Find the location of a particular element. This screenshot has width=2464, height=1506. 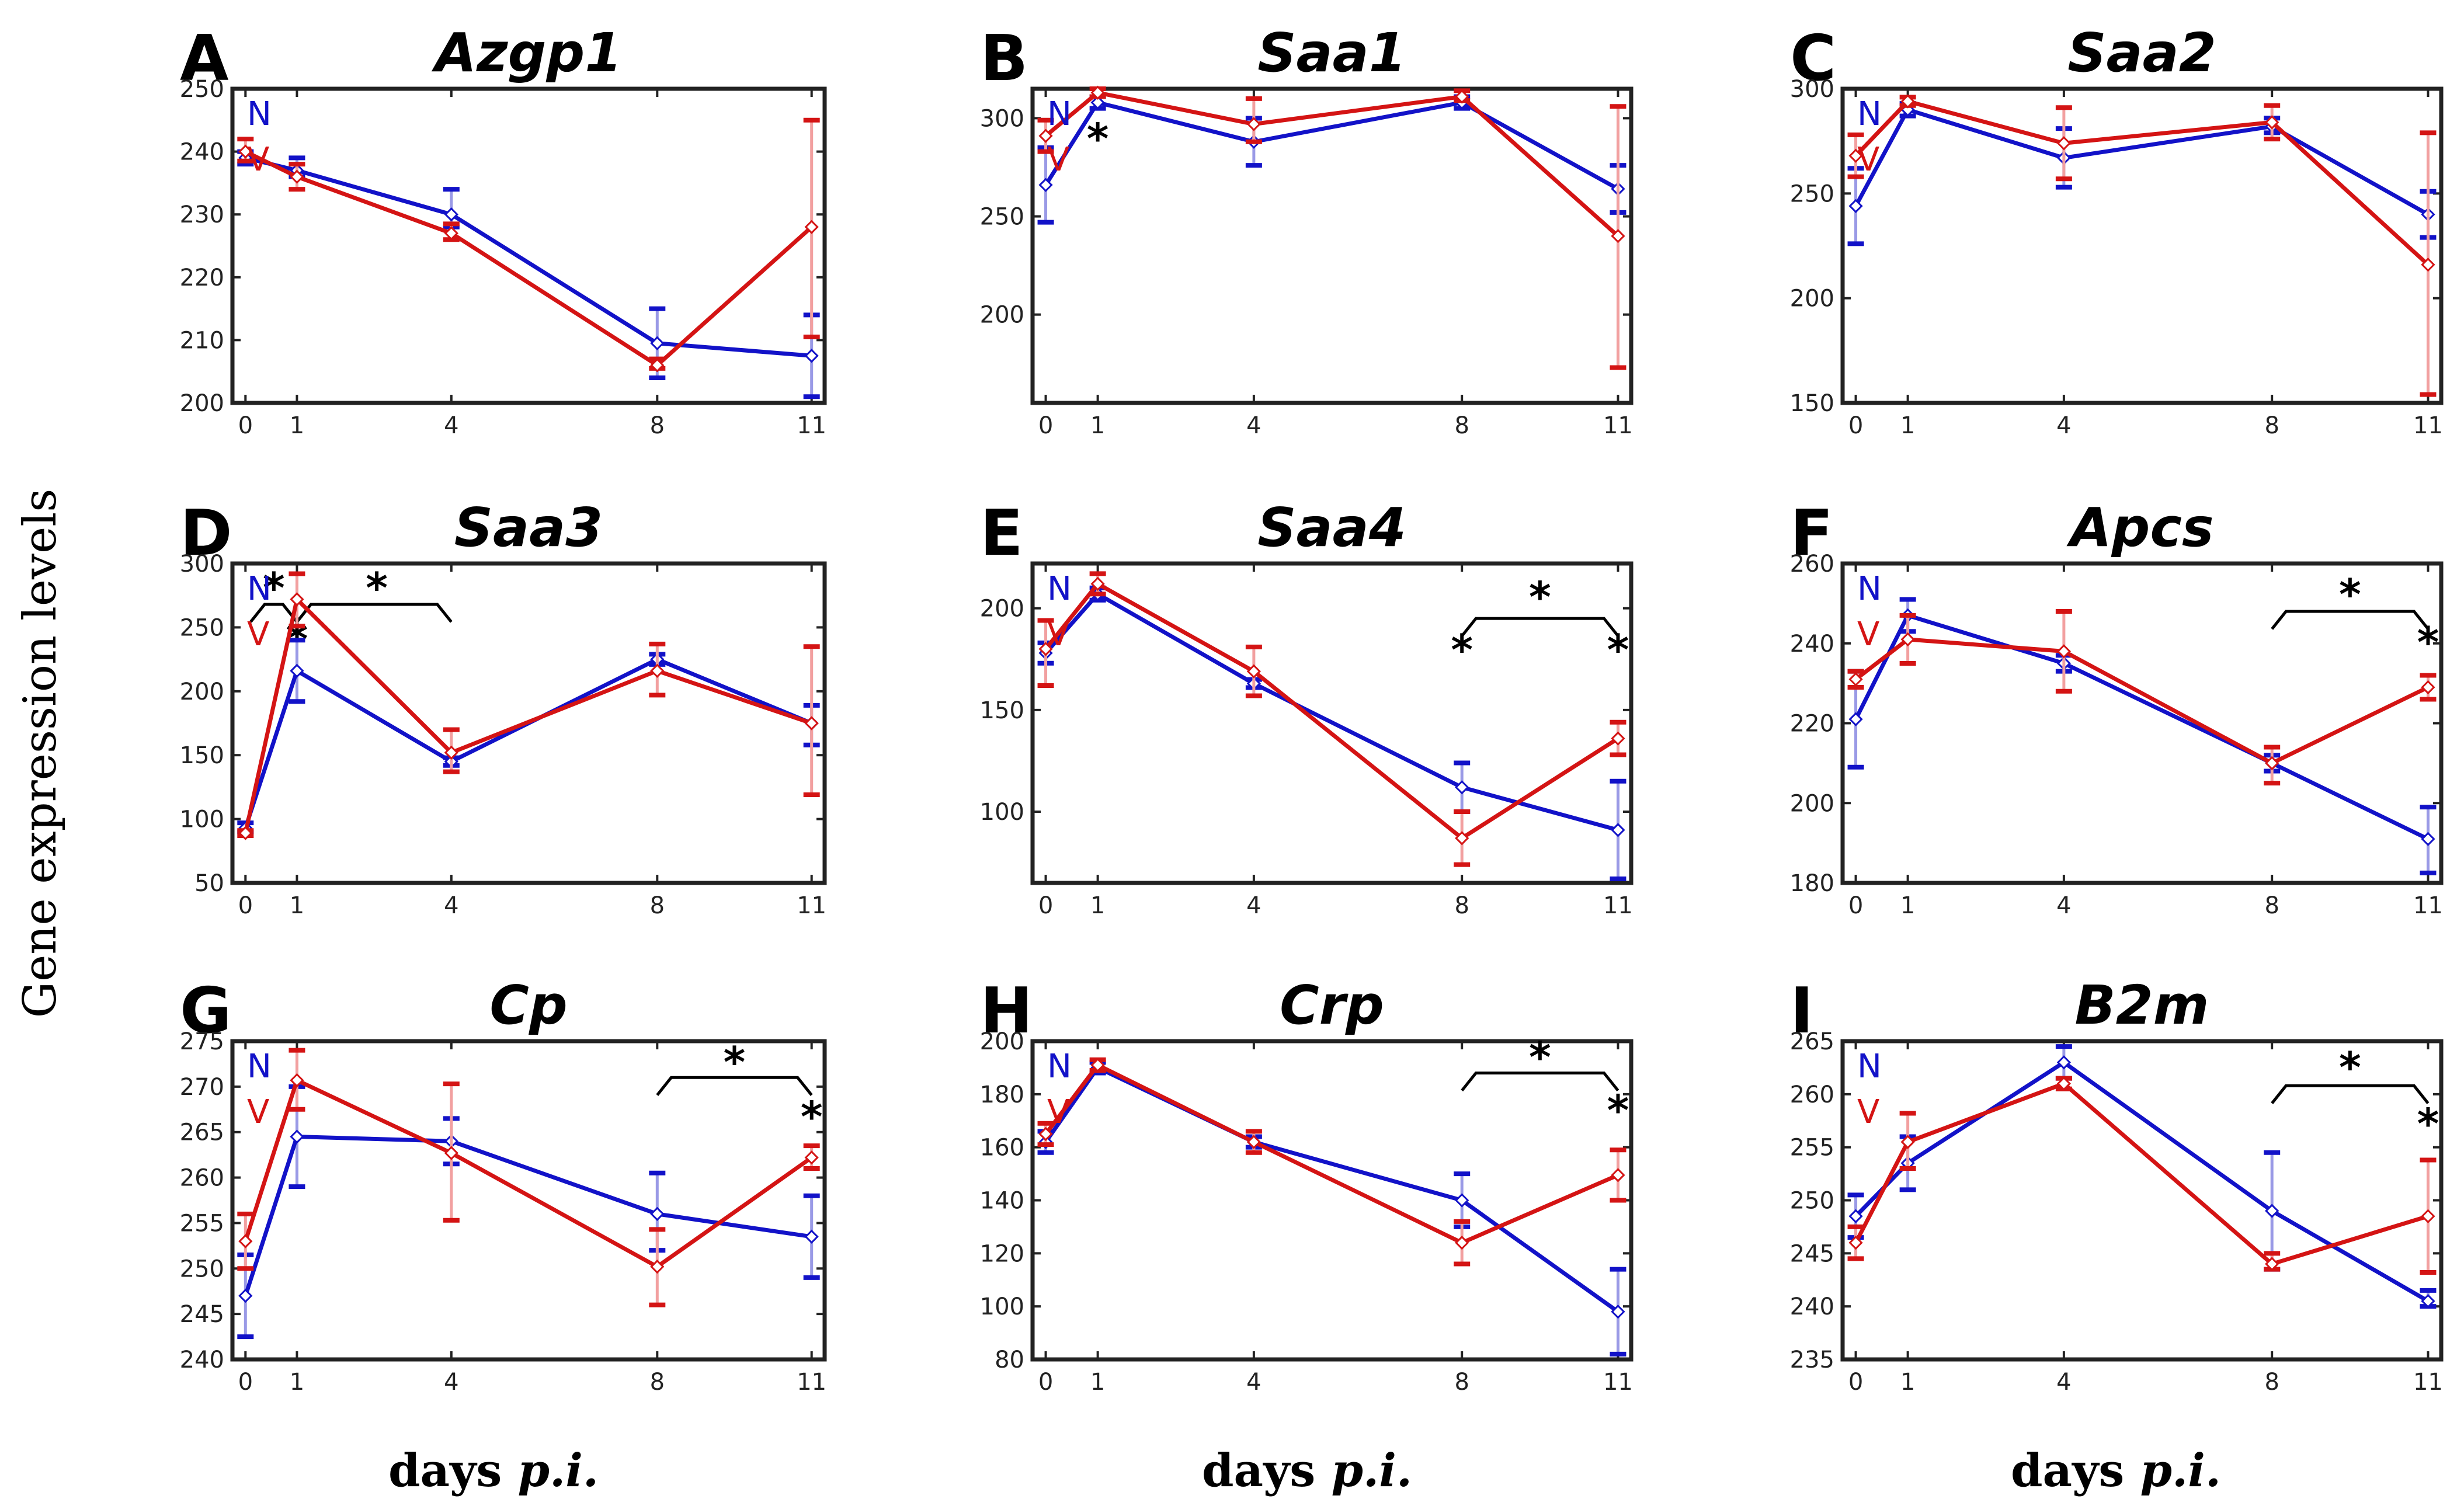

panel-letter: B is located at coordinates (1004, 59).